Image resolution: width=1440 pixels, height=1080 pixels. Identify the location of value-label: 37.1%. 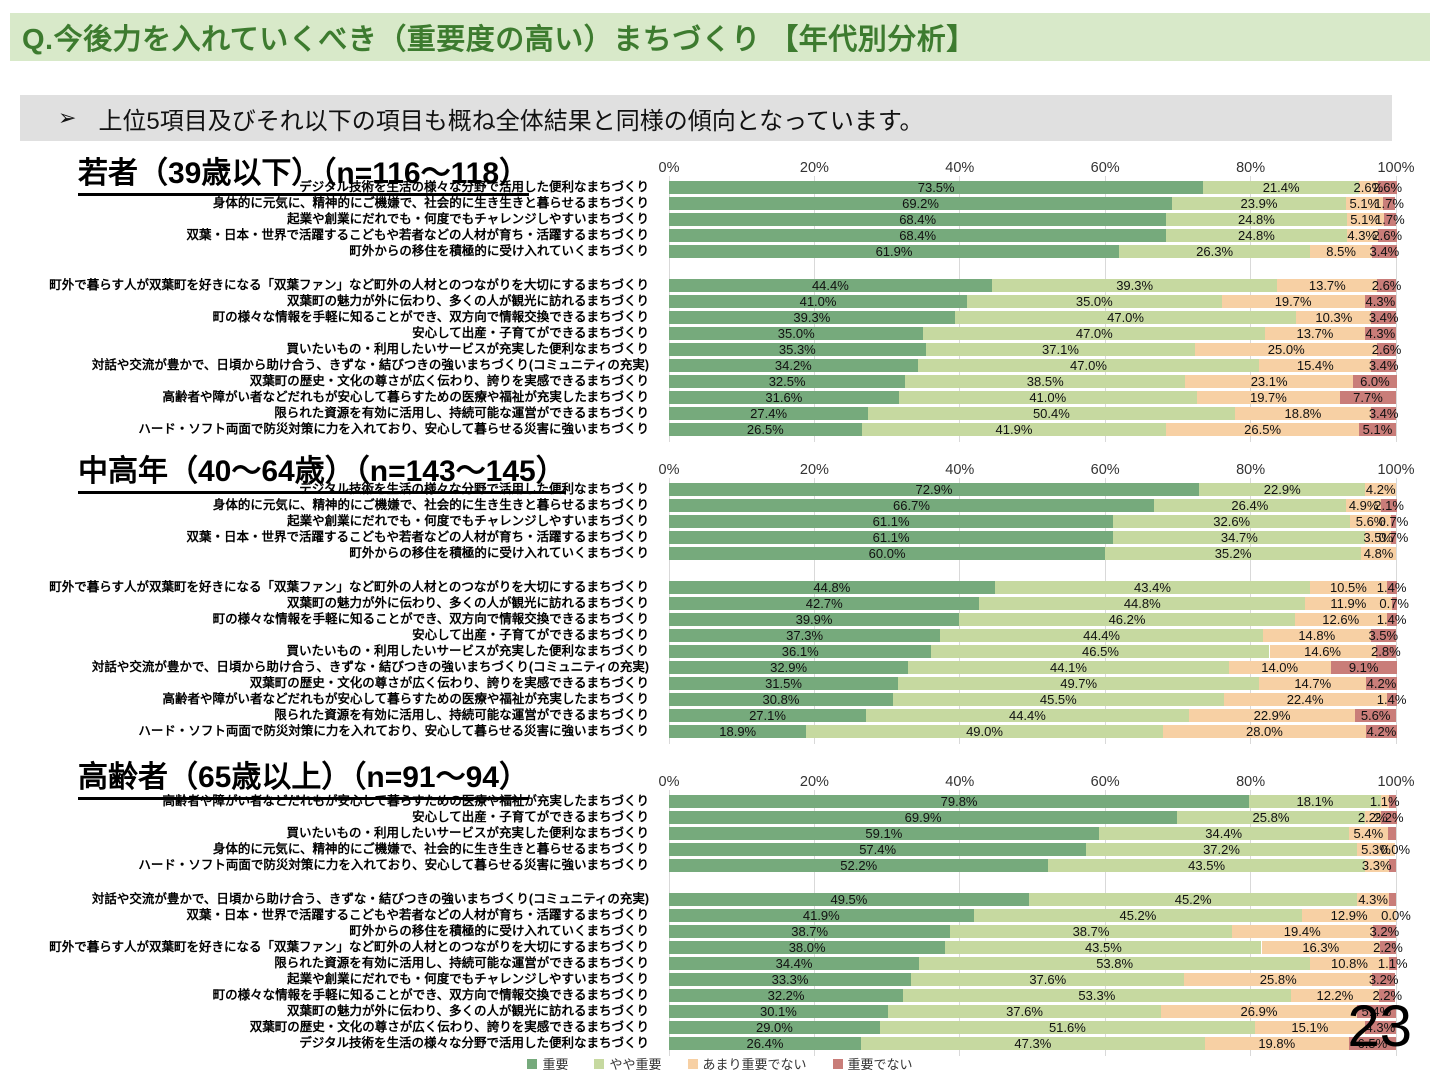
(1060, 349).